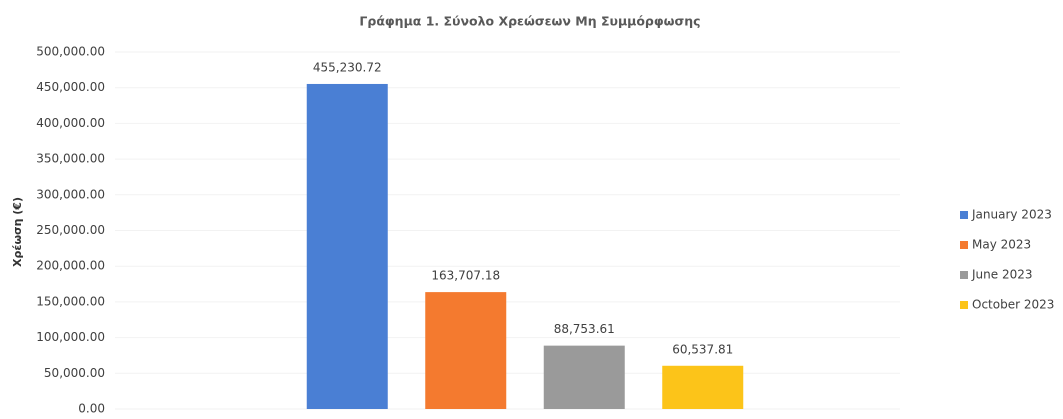 This screenshot has width=1063, height=419. I want to click on legend-label: May 2023, so click(1001, 245).